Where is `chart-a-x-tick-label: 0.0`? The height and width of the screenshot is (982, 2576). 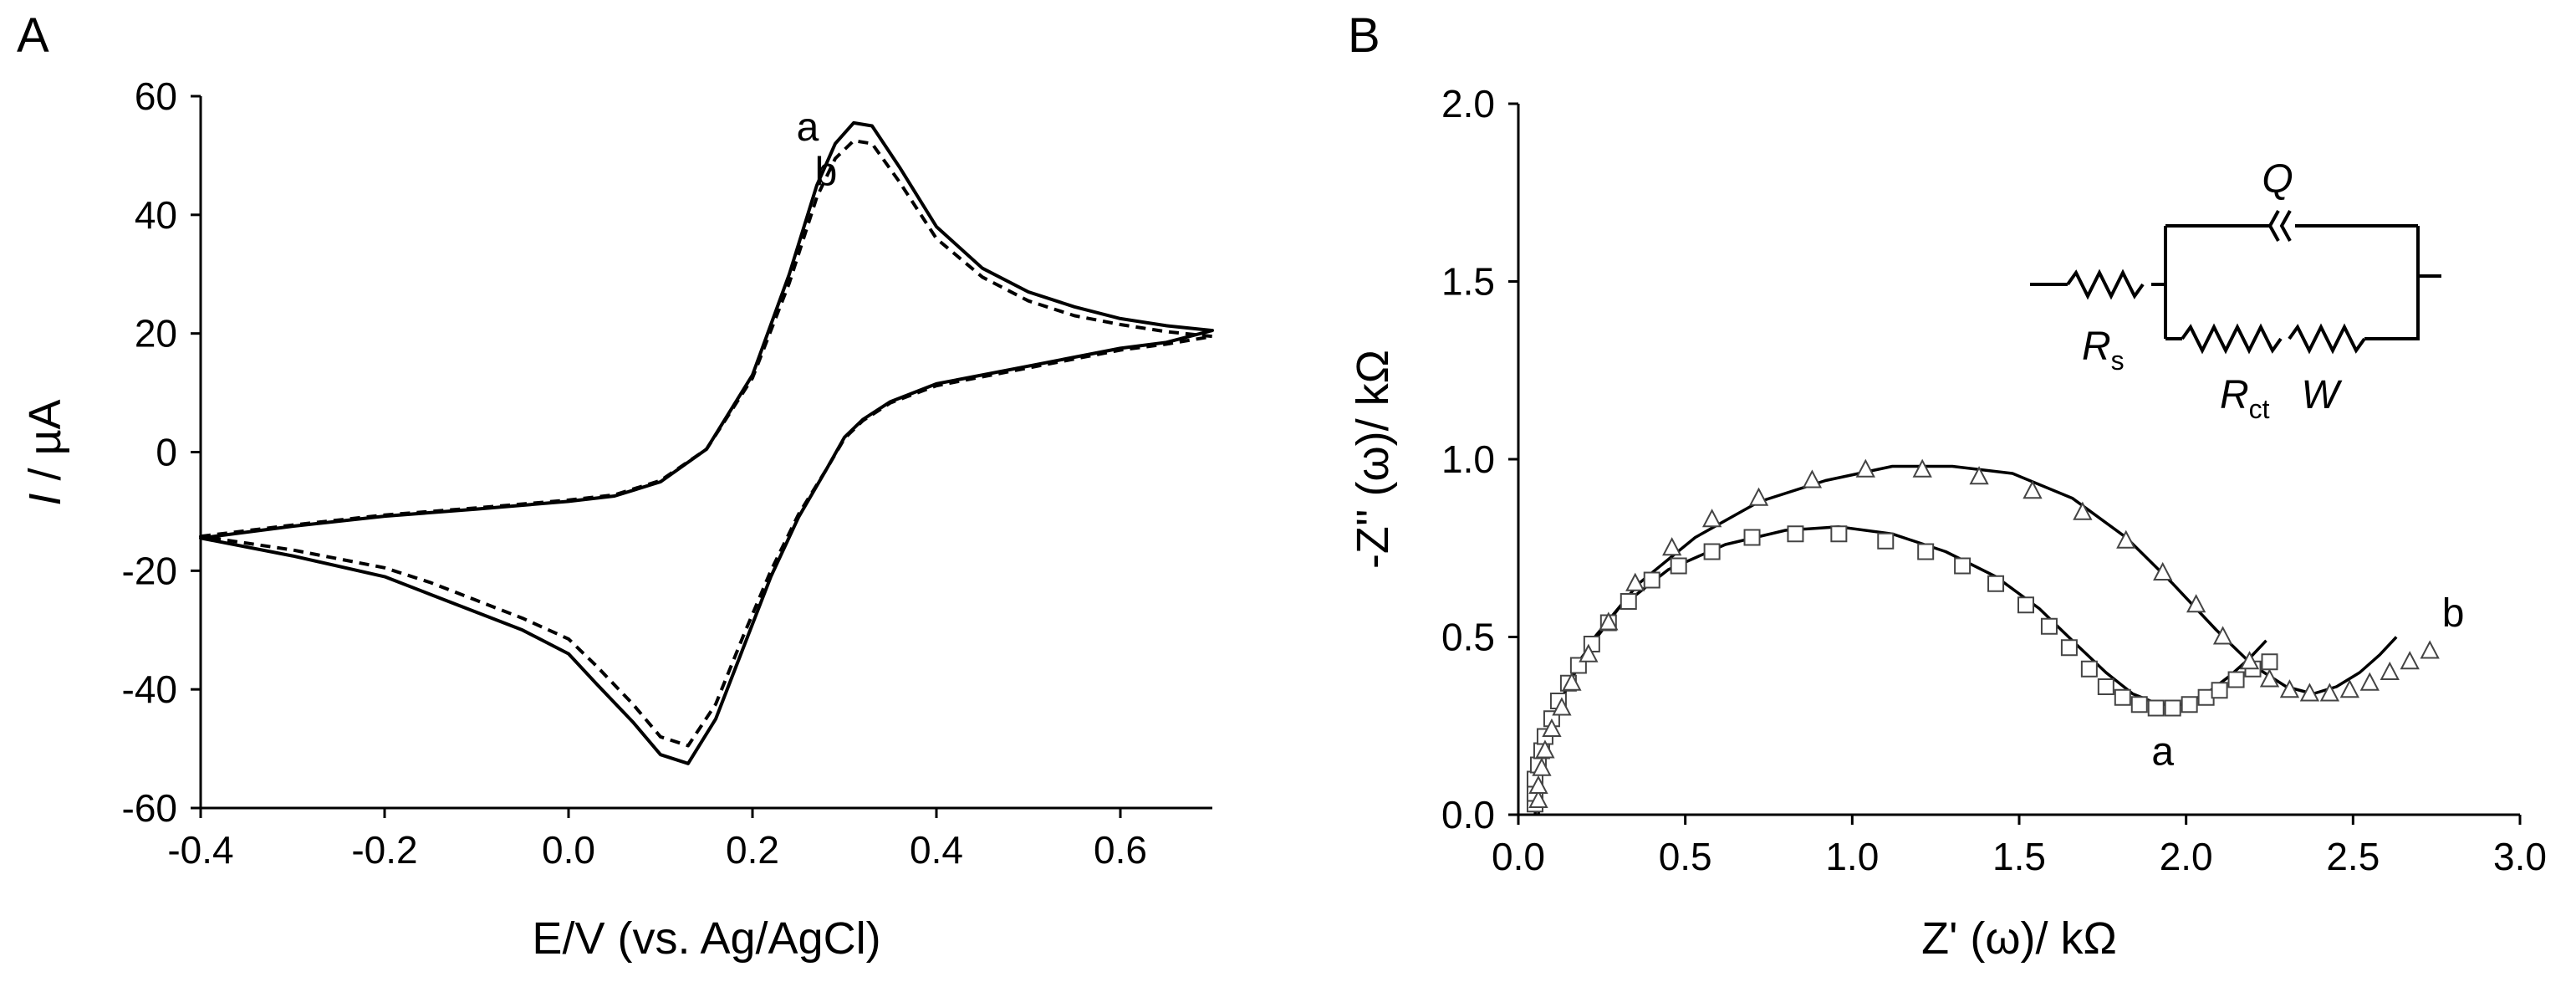
chart-a-x-tick-label: 0.0 is located at coordinates (568, 850).